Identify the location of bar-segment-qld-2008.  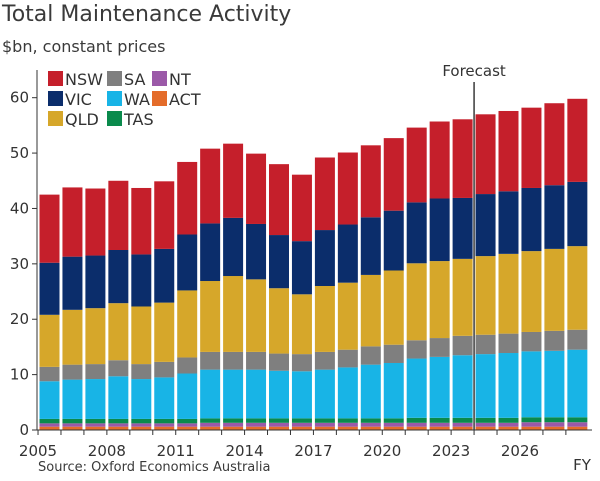
(118, 332).